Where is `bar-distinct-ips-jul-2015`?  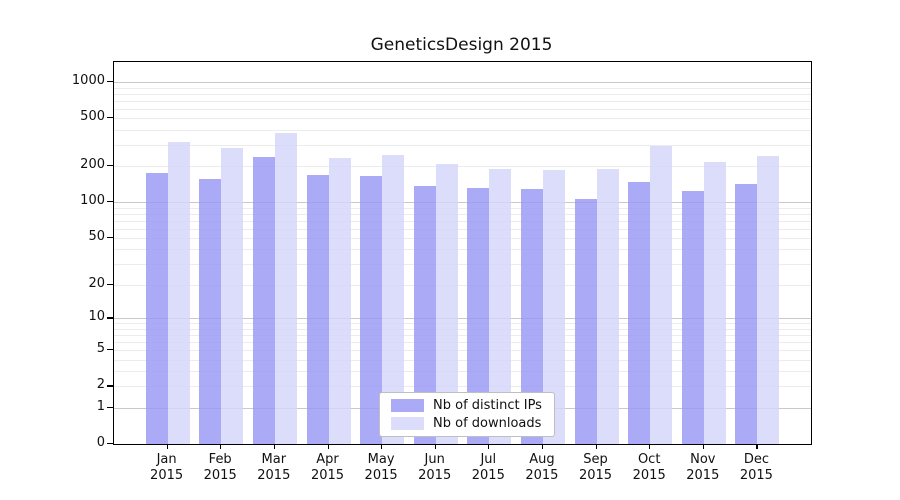 bar-distinct-ips-jul-2015 is located at coordinates (478, 316).